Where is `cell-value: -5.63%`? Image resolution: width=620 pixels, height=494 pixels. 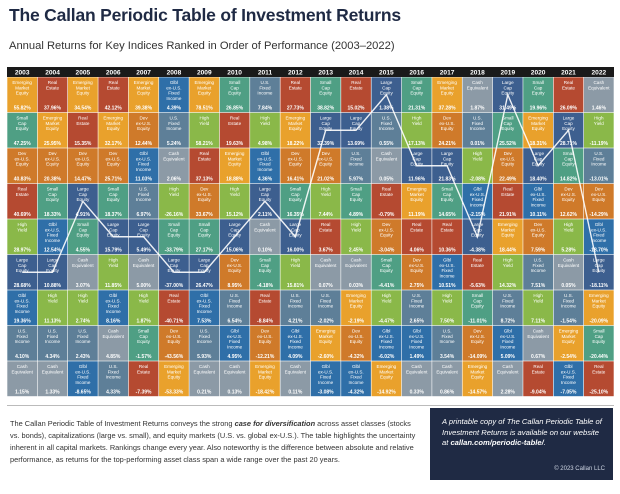 cell-value: -5.63% is located at coordinates (478, 286).